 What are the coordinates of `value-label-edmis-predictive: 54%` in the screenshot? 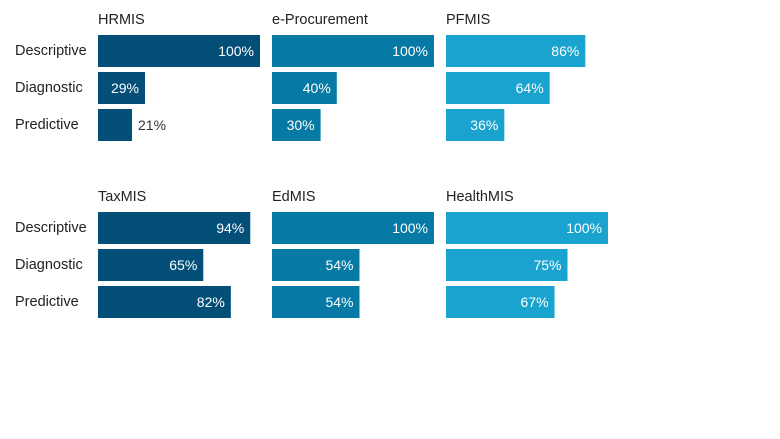 It's located at (339, 302).